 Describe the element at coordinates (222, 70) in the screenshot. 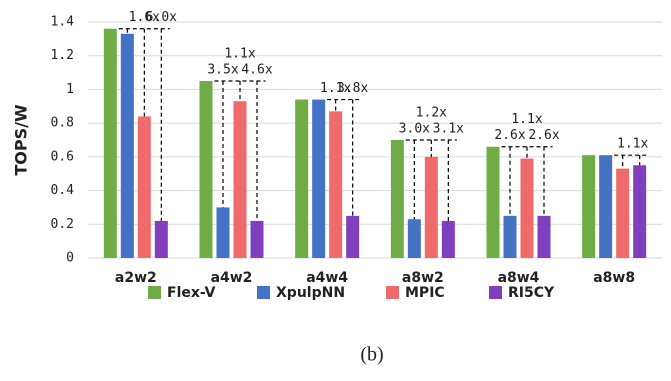

I see `ratio-label: 3.5x` at that location.